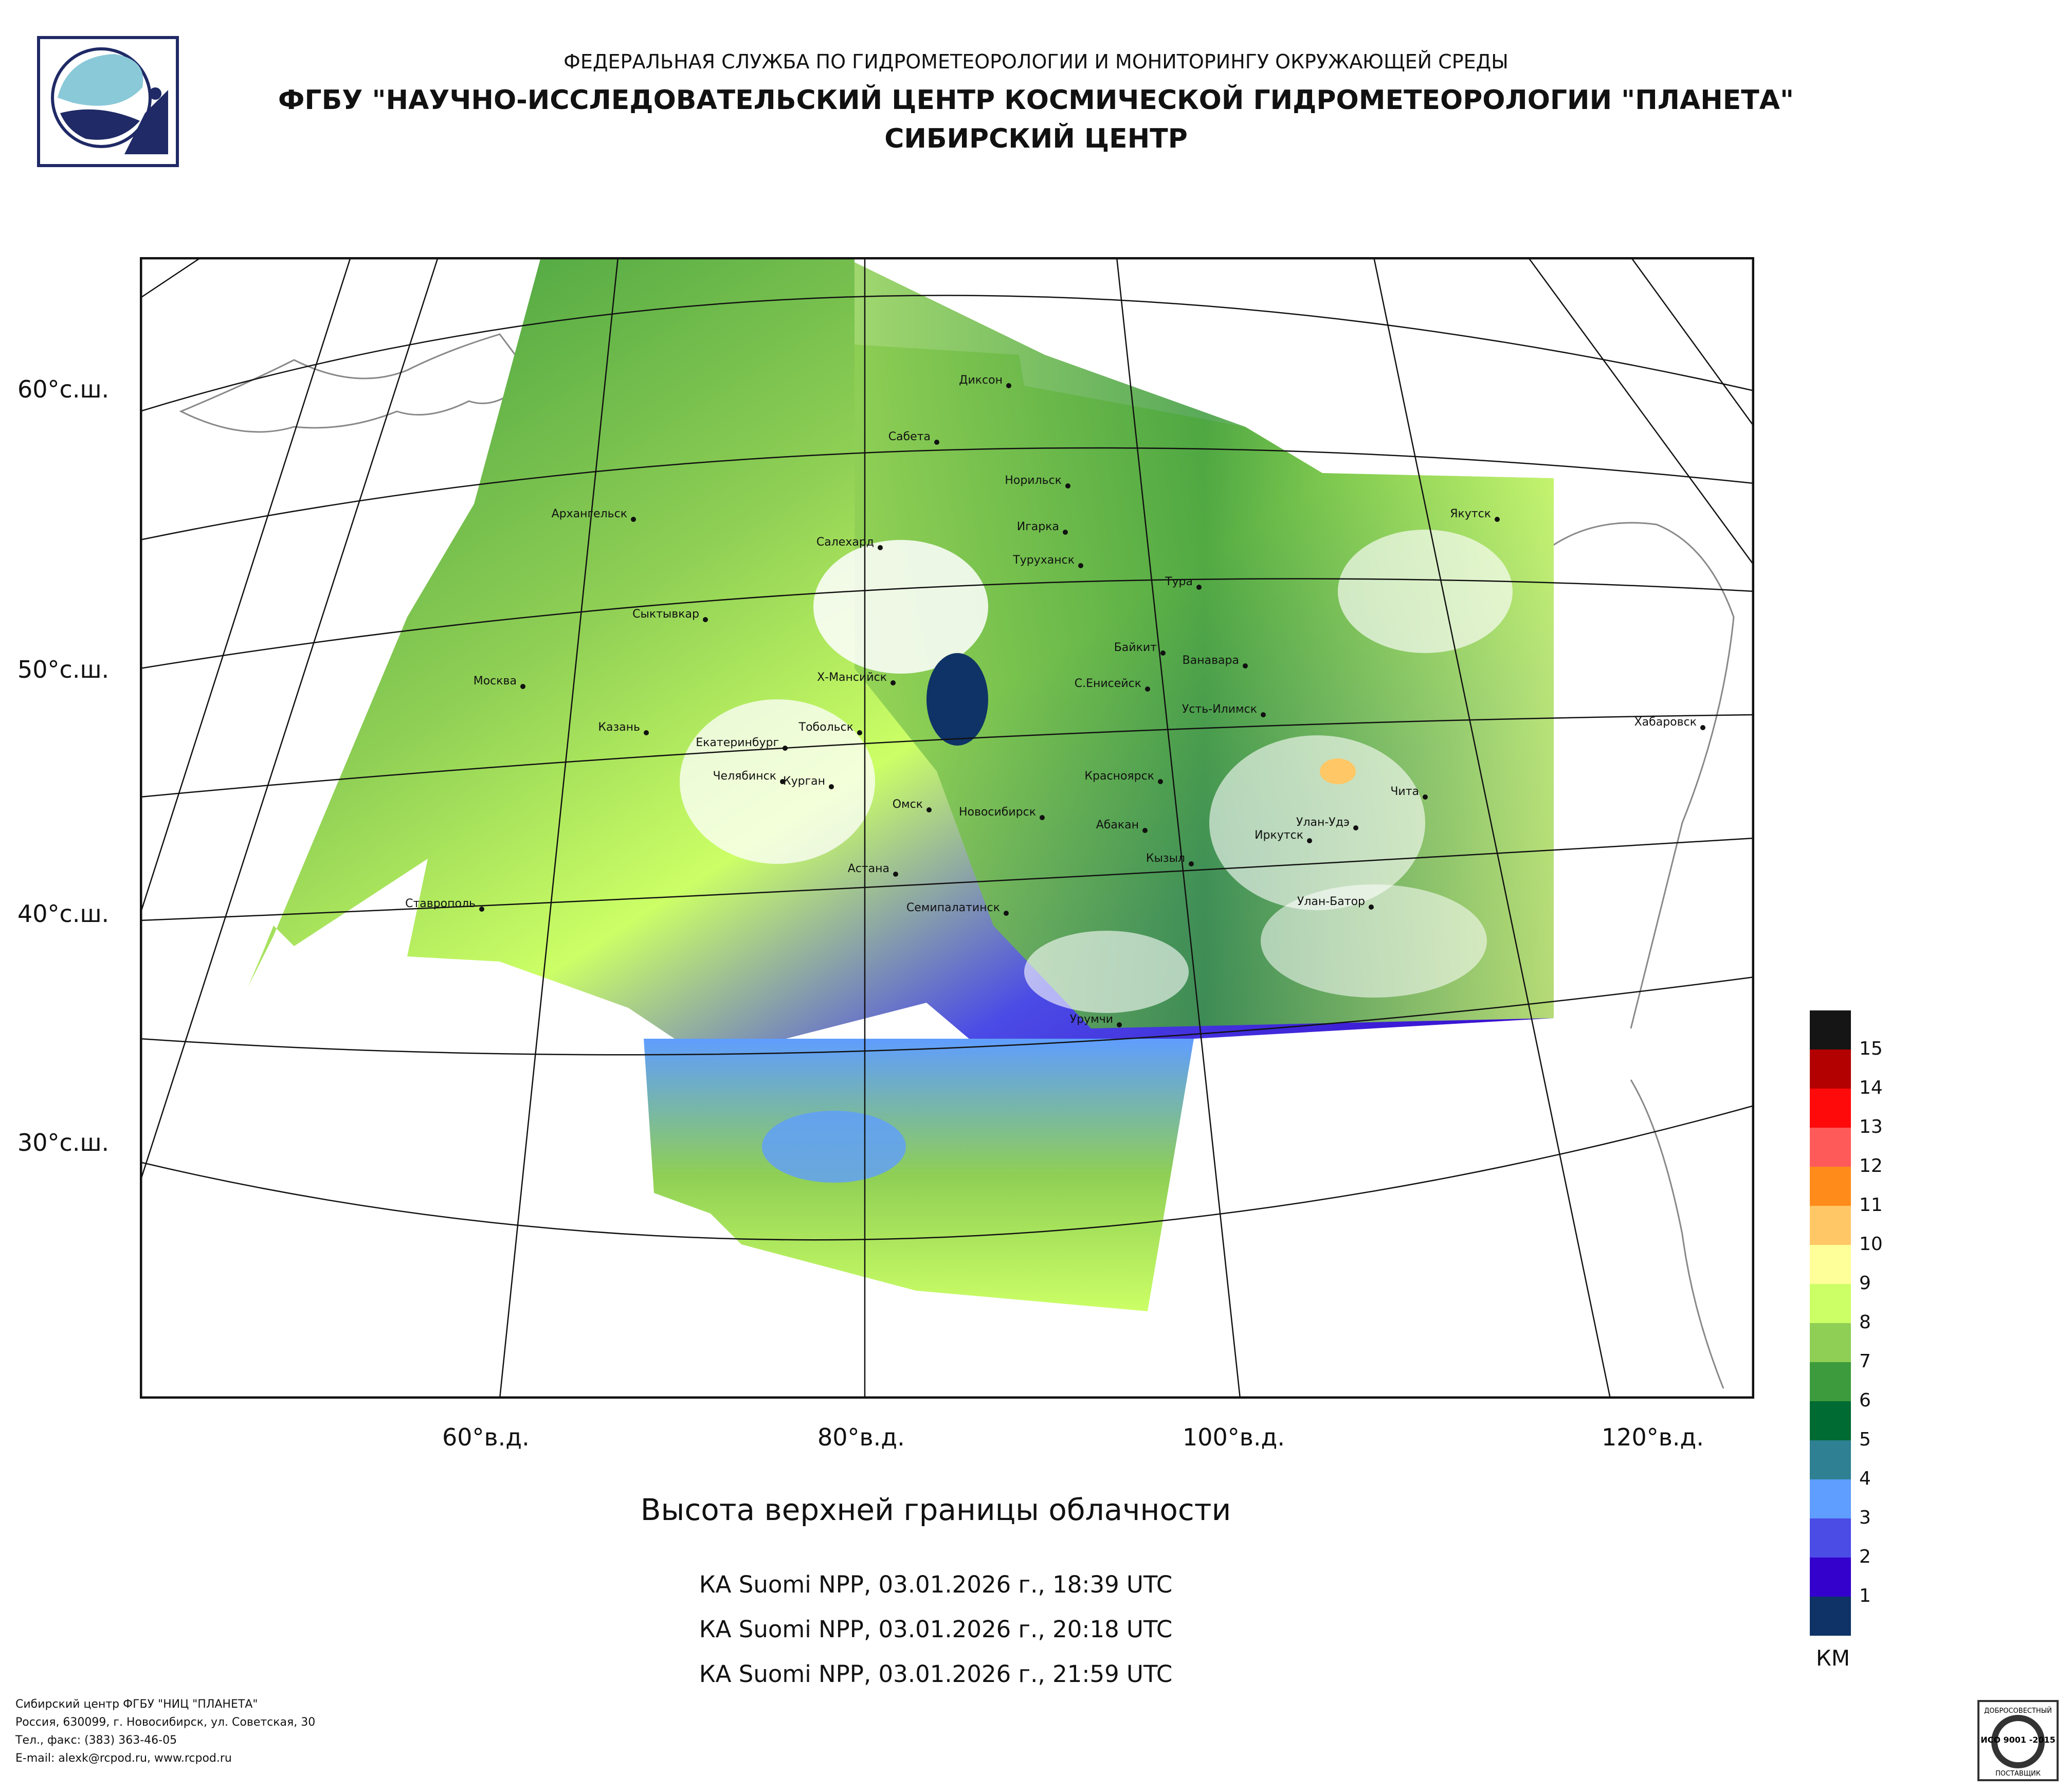 This screenshot has width=2072, height=1791. I want to click on legend-label: 5, so click(1865, 1439).